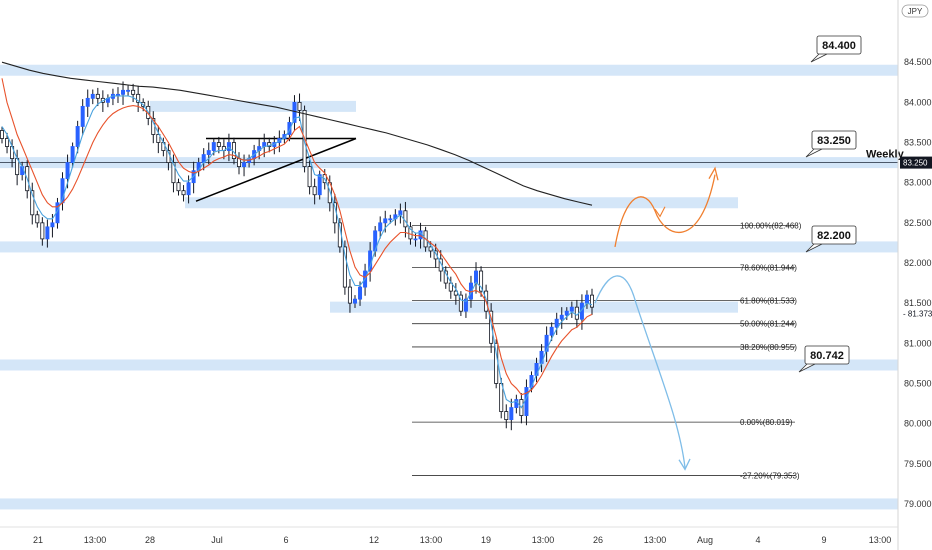 The image size is (932, 550). What do you see at coordinates (918, 383) in the screenshot?
I see `y-tick-label: 80.500` at bounding box center [918, 383].